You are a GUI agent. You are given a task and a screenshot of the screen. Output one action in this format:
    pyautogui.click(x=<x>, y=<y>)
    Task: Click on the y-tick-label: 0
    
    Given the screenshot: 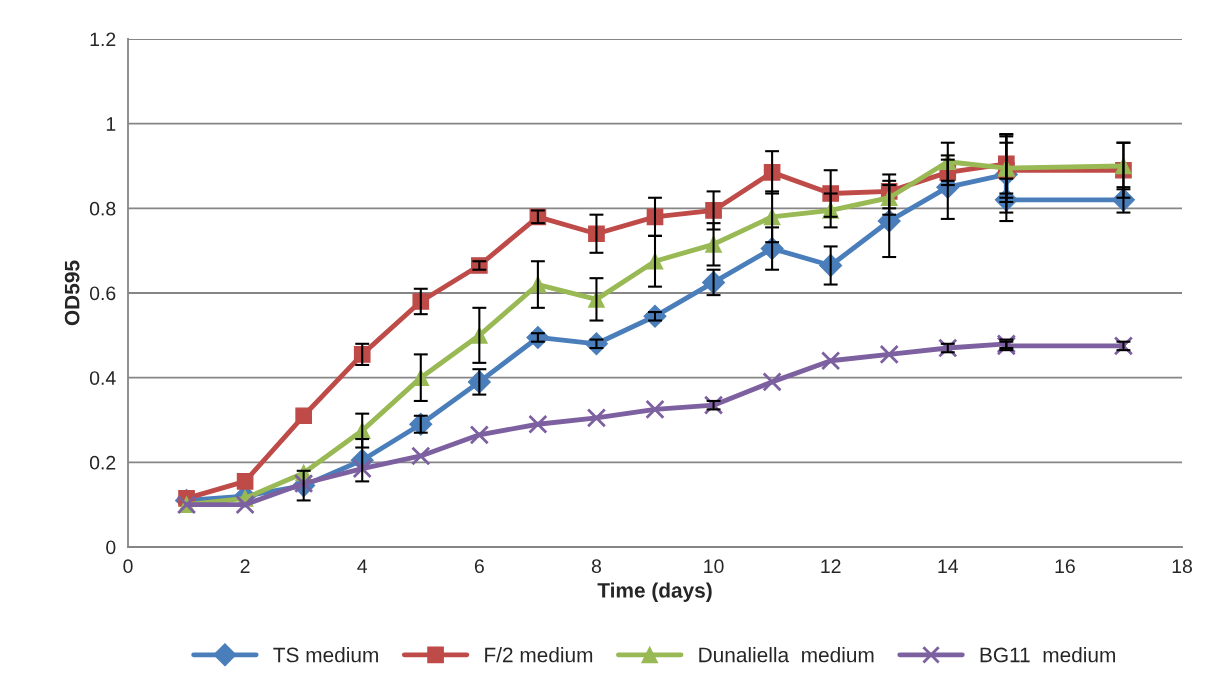 What is the action you would take?
    pyautogui.click(x=111, y=547)
    